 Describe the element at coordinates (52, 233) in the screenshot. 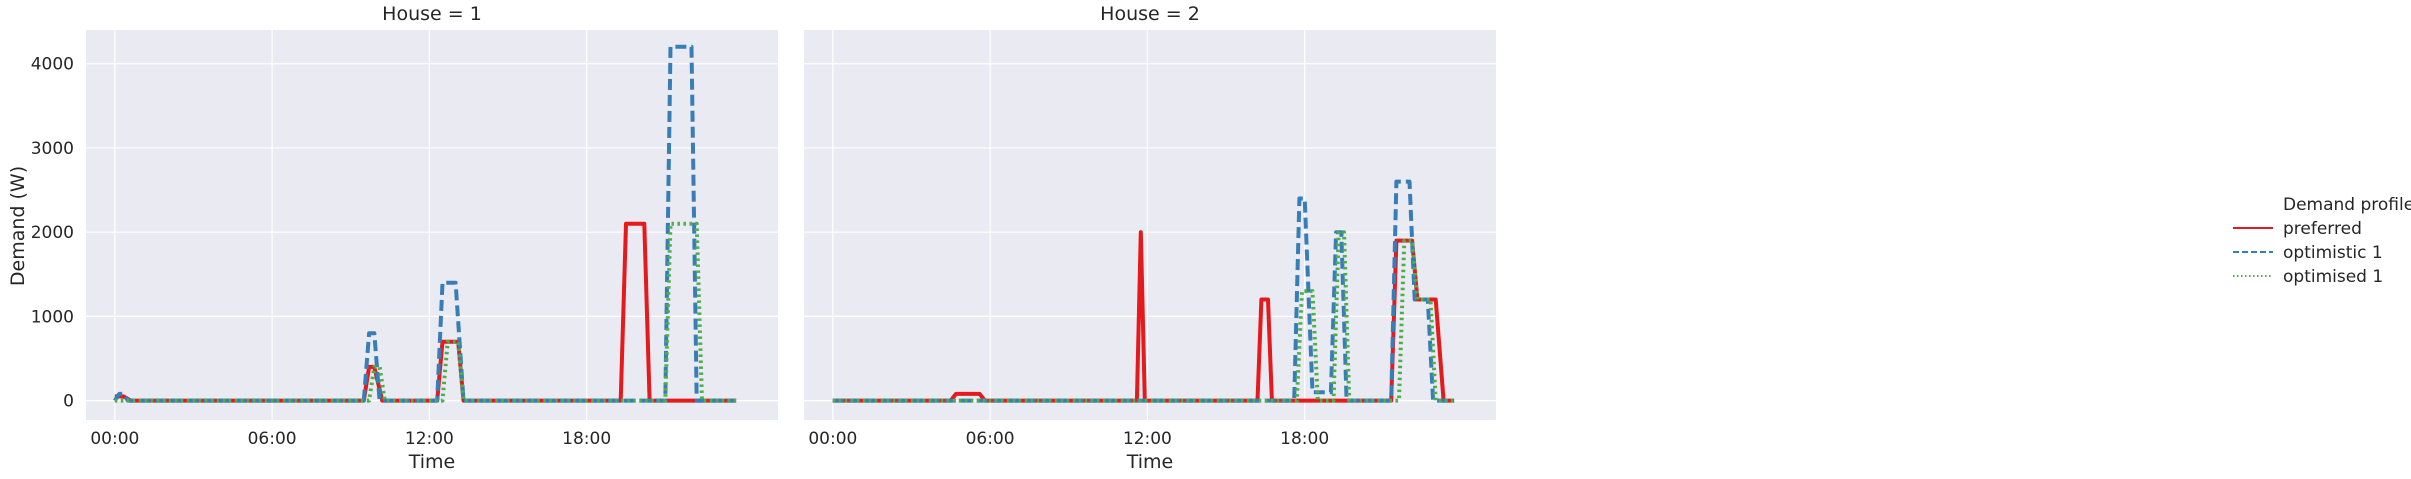

I see `y-tick-label: 2000` at that location.